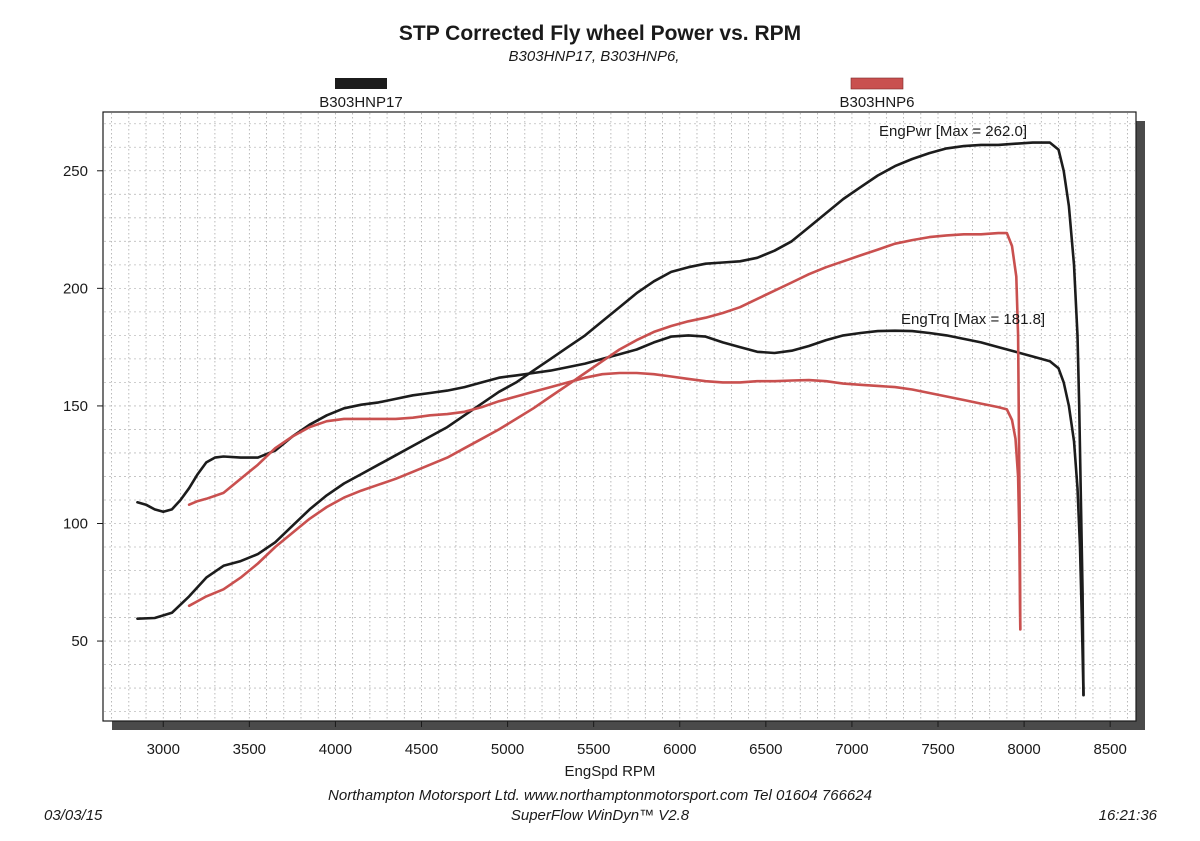 This screenshot has height=841, width=1200. Describe the element at coordinates (610, 771) in the screenshot. I see `x-axis-label: EngSpd RPM` at that location.